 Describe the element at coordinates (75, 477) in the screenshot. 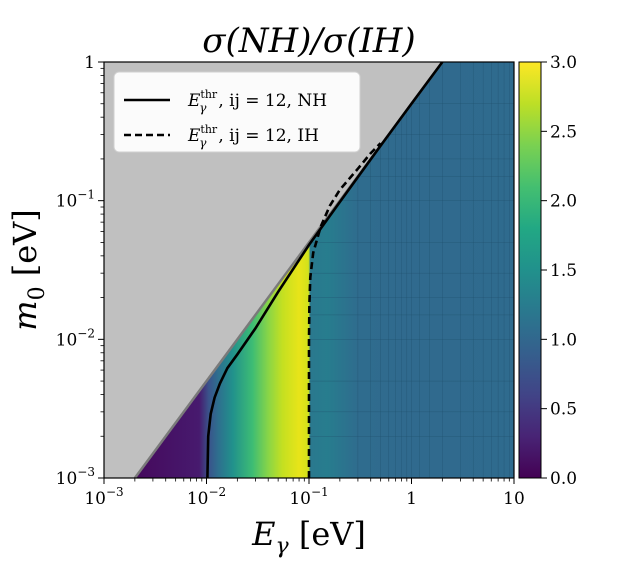

I see `y-tick-label: 10⁻³` at that location.